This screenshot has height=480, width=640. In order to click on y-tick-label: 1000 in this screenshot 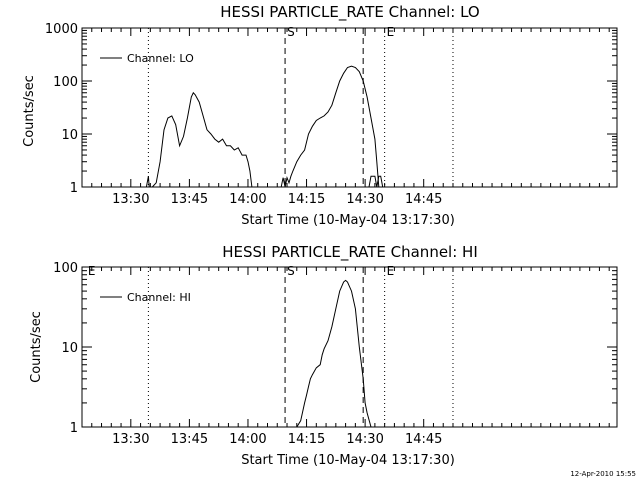, I will do `click(61, 29)`.